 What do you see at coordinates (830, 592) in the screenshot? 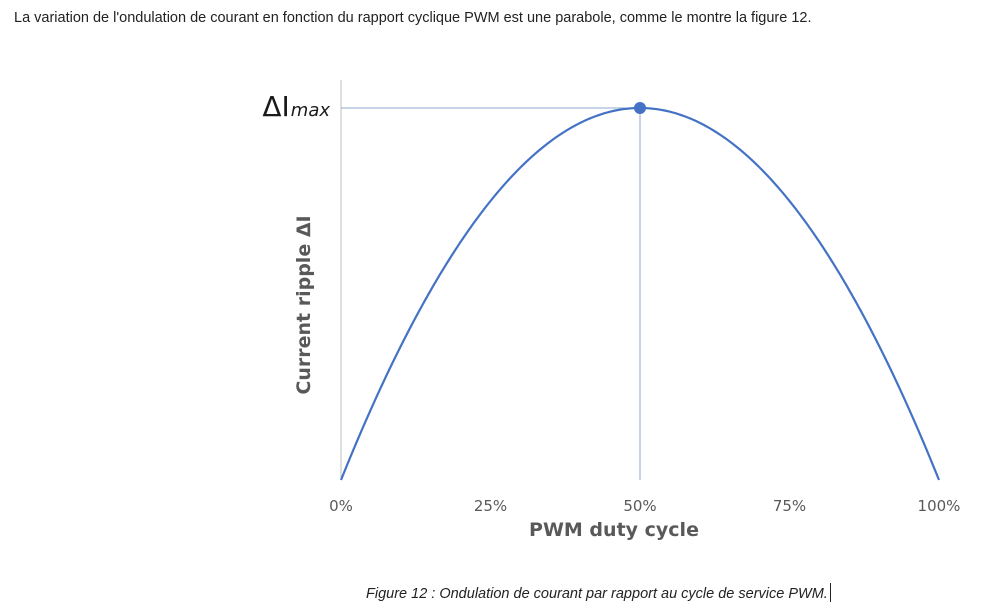
I see `text-cursor` at bounding box center [830, 592].